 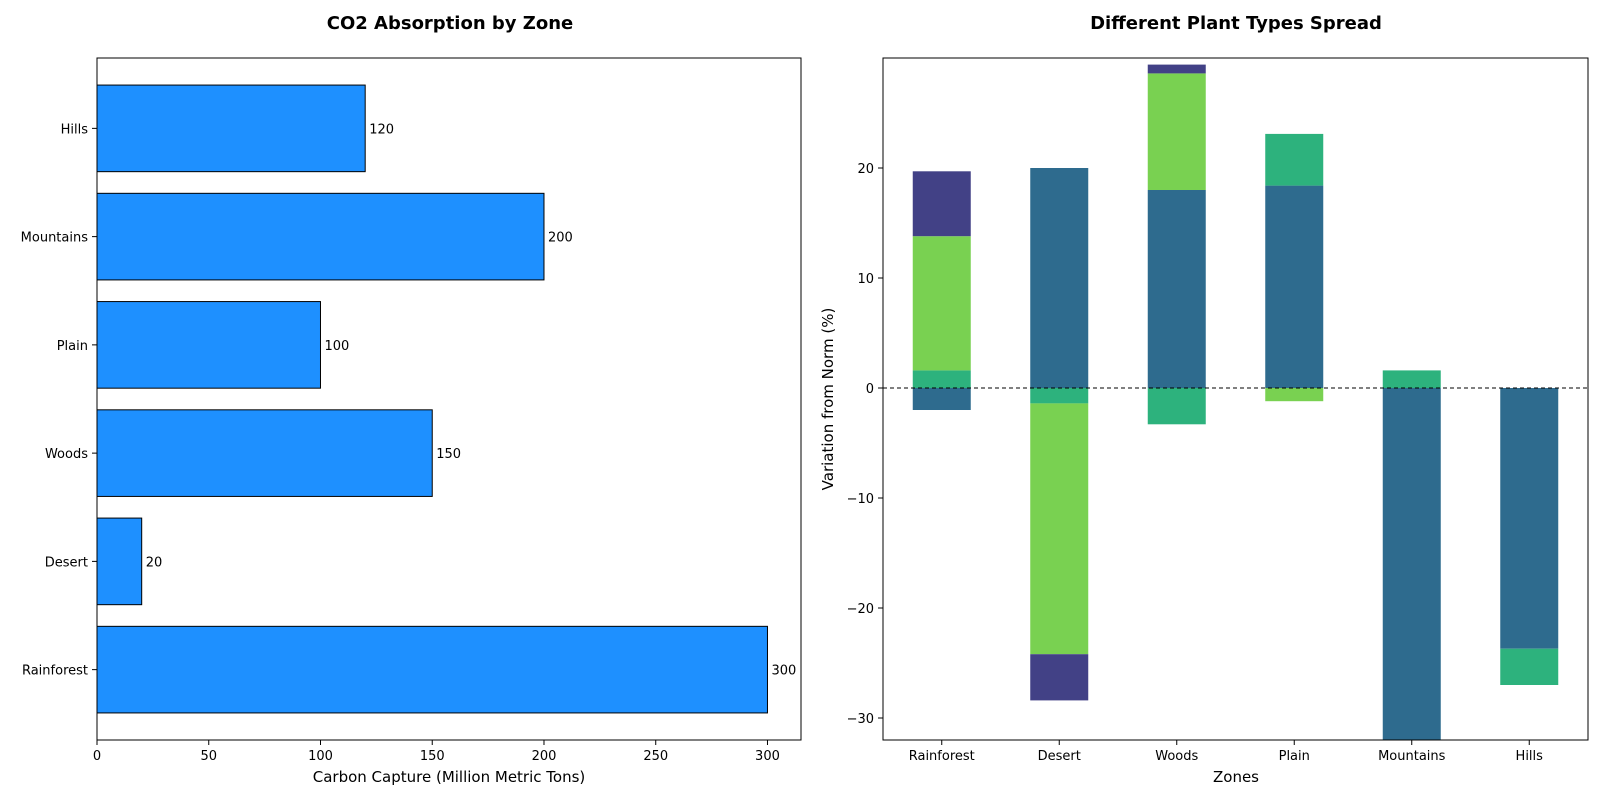 What do you see at coordinates (860, 499) in the screenshot?
I see `y-tick-label: −10` at bounding box center [860, 499].